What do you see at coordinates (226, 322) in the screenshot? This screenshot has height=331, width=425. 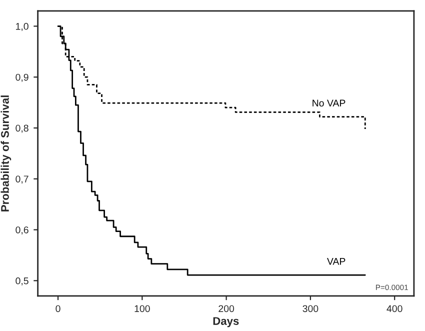 I see `x-axis-title: Days` at bounding box center [226, 322].